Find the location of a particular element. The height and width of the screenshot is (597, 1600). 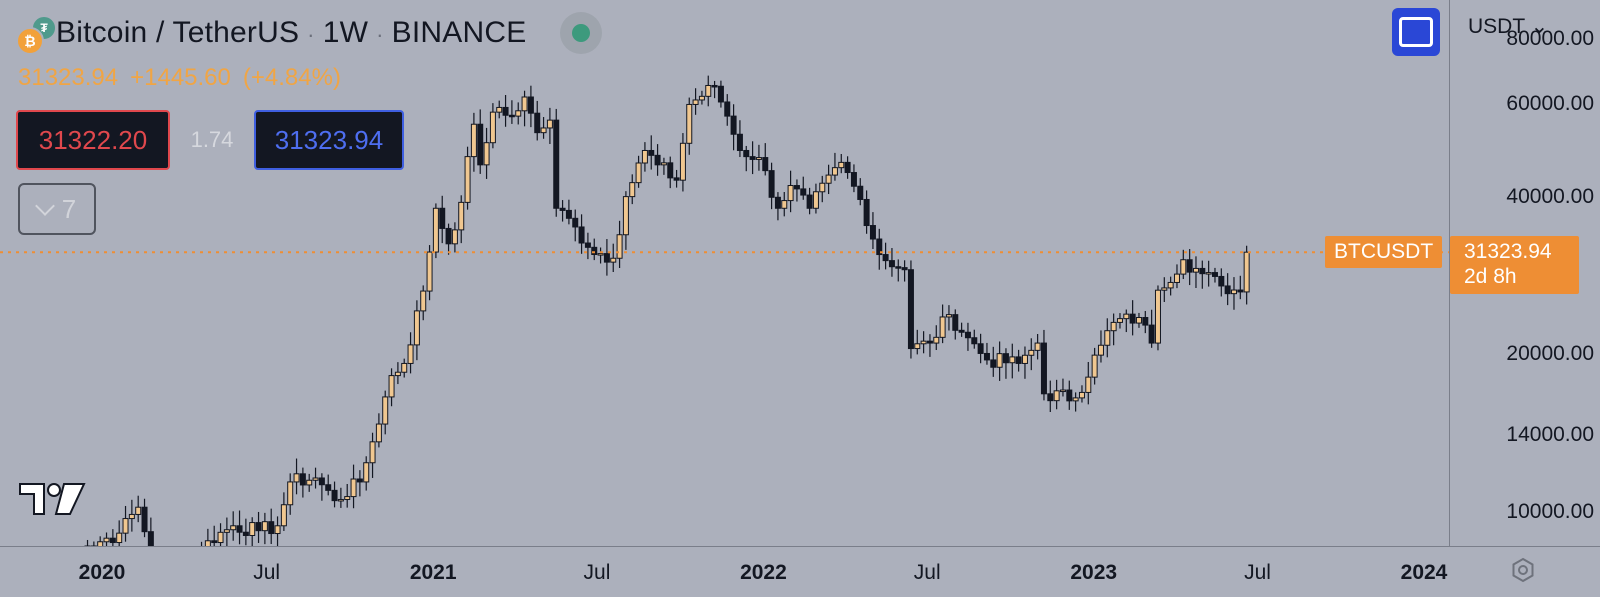

bar-countdown: 2d 8h is located at coordinates (1490, 277).